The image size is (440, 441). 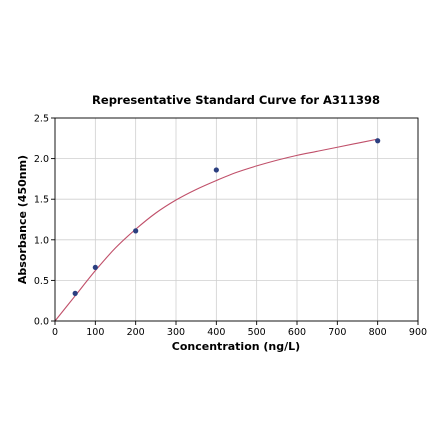 I want to click on x-tick-label: 900, so click(x=418, y=332).